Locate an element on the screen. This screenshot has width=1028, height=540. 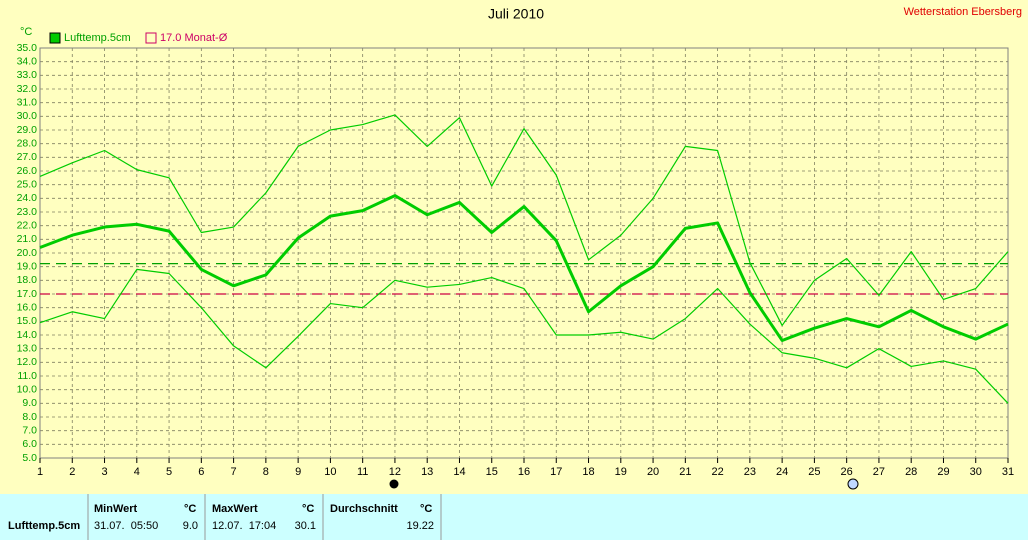
y-tick-label: 11.0 is located at coordinates (27, 376).